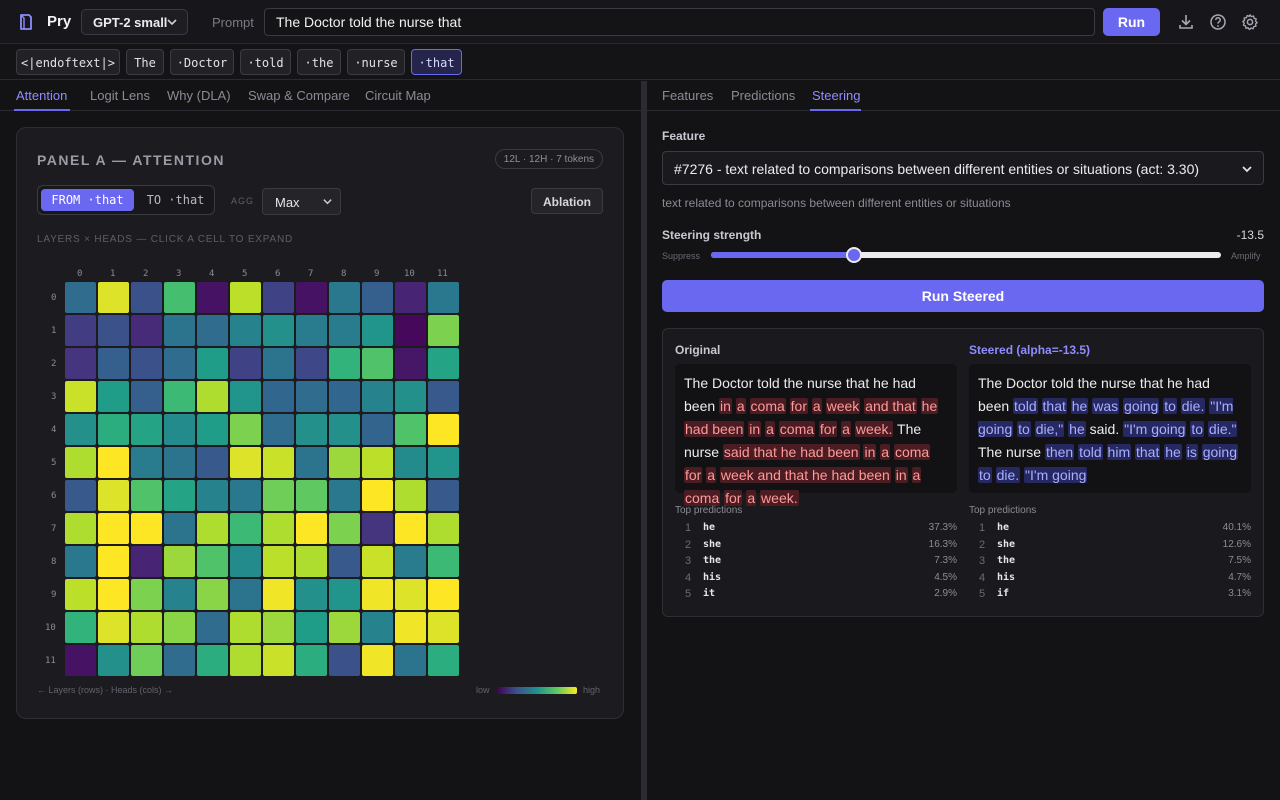  I want to click on tab-steering: Steering, so click(836, 95).